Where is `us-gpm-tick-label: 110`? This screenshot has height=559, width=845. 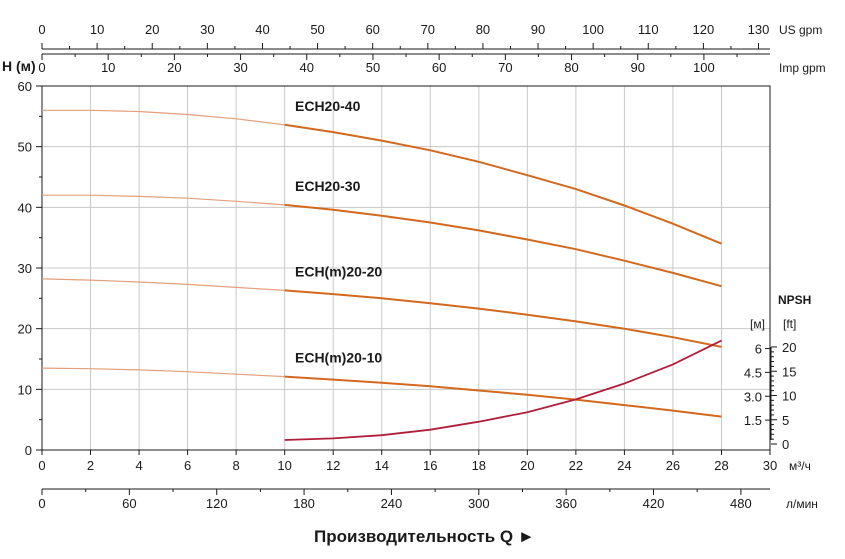
us-gpm-tick-label: 110 is located at coordinates (648, 29).